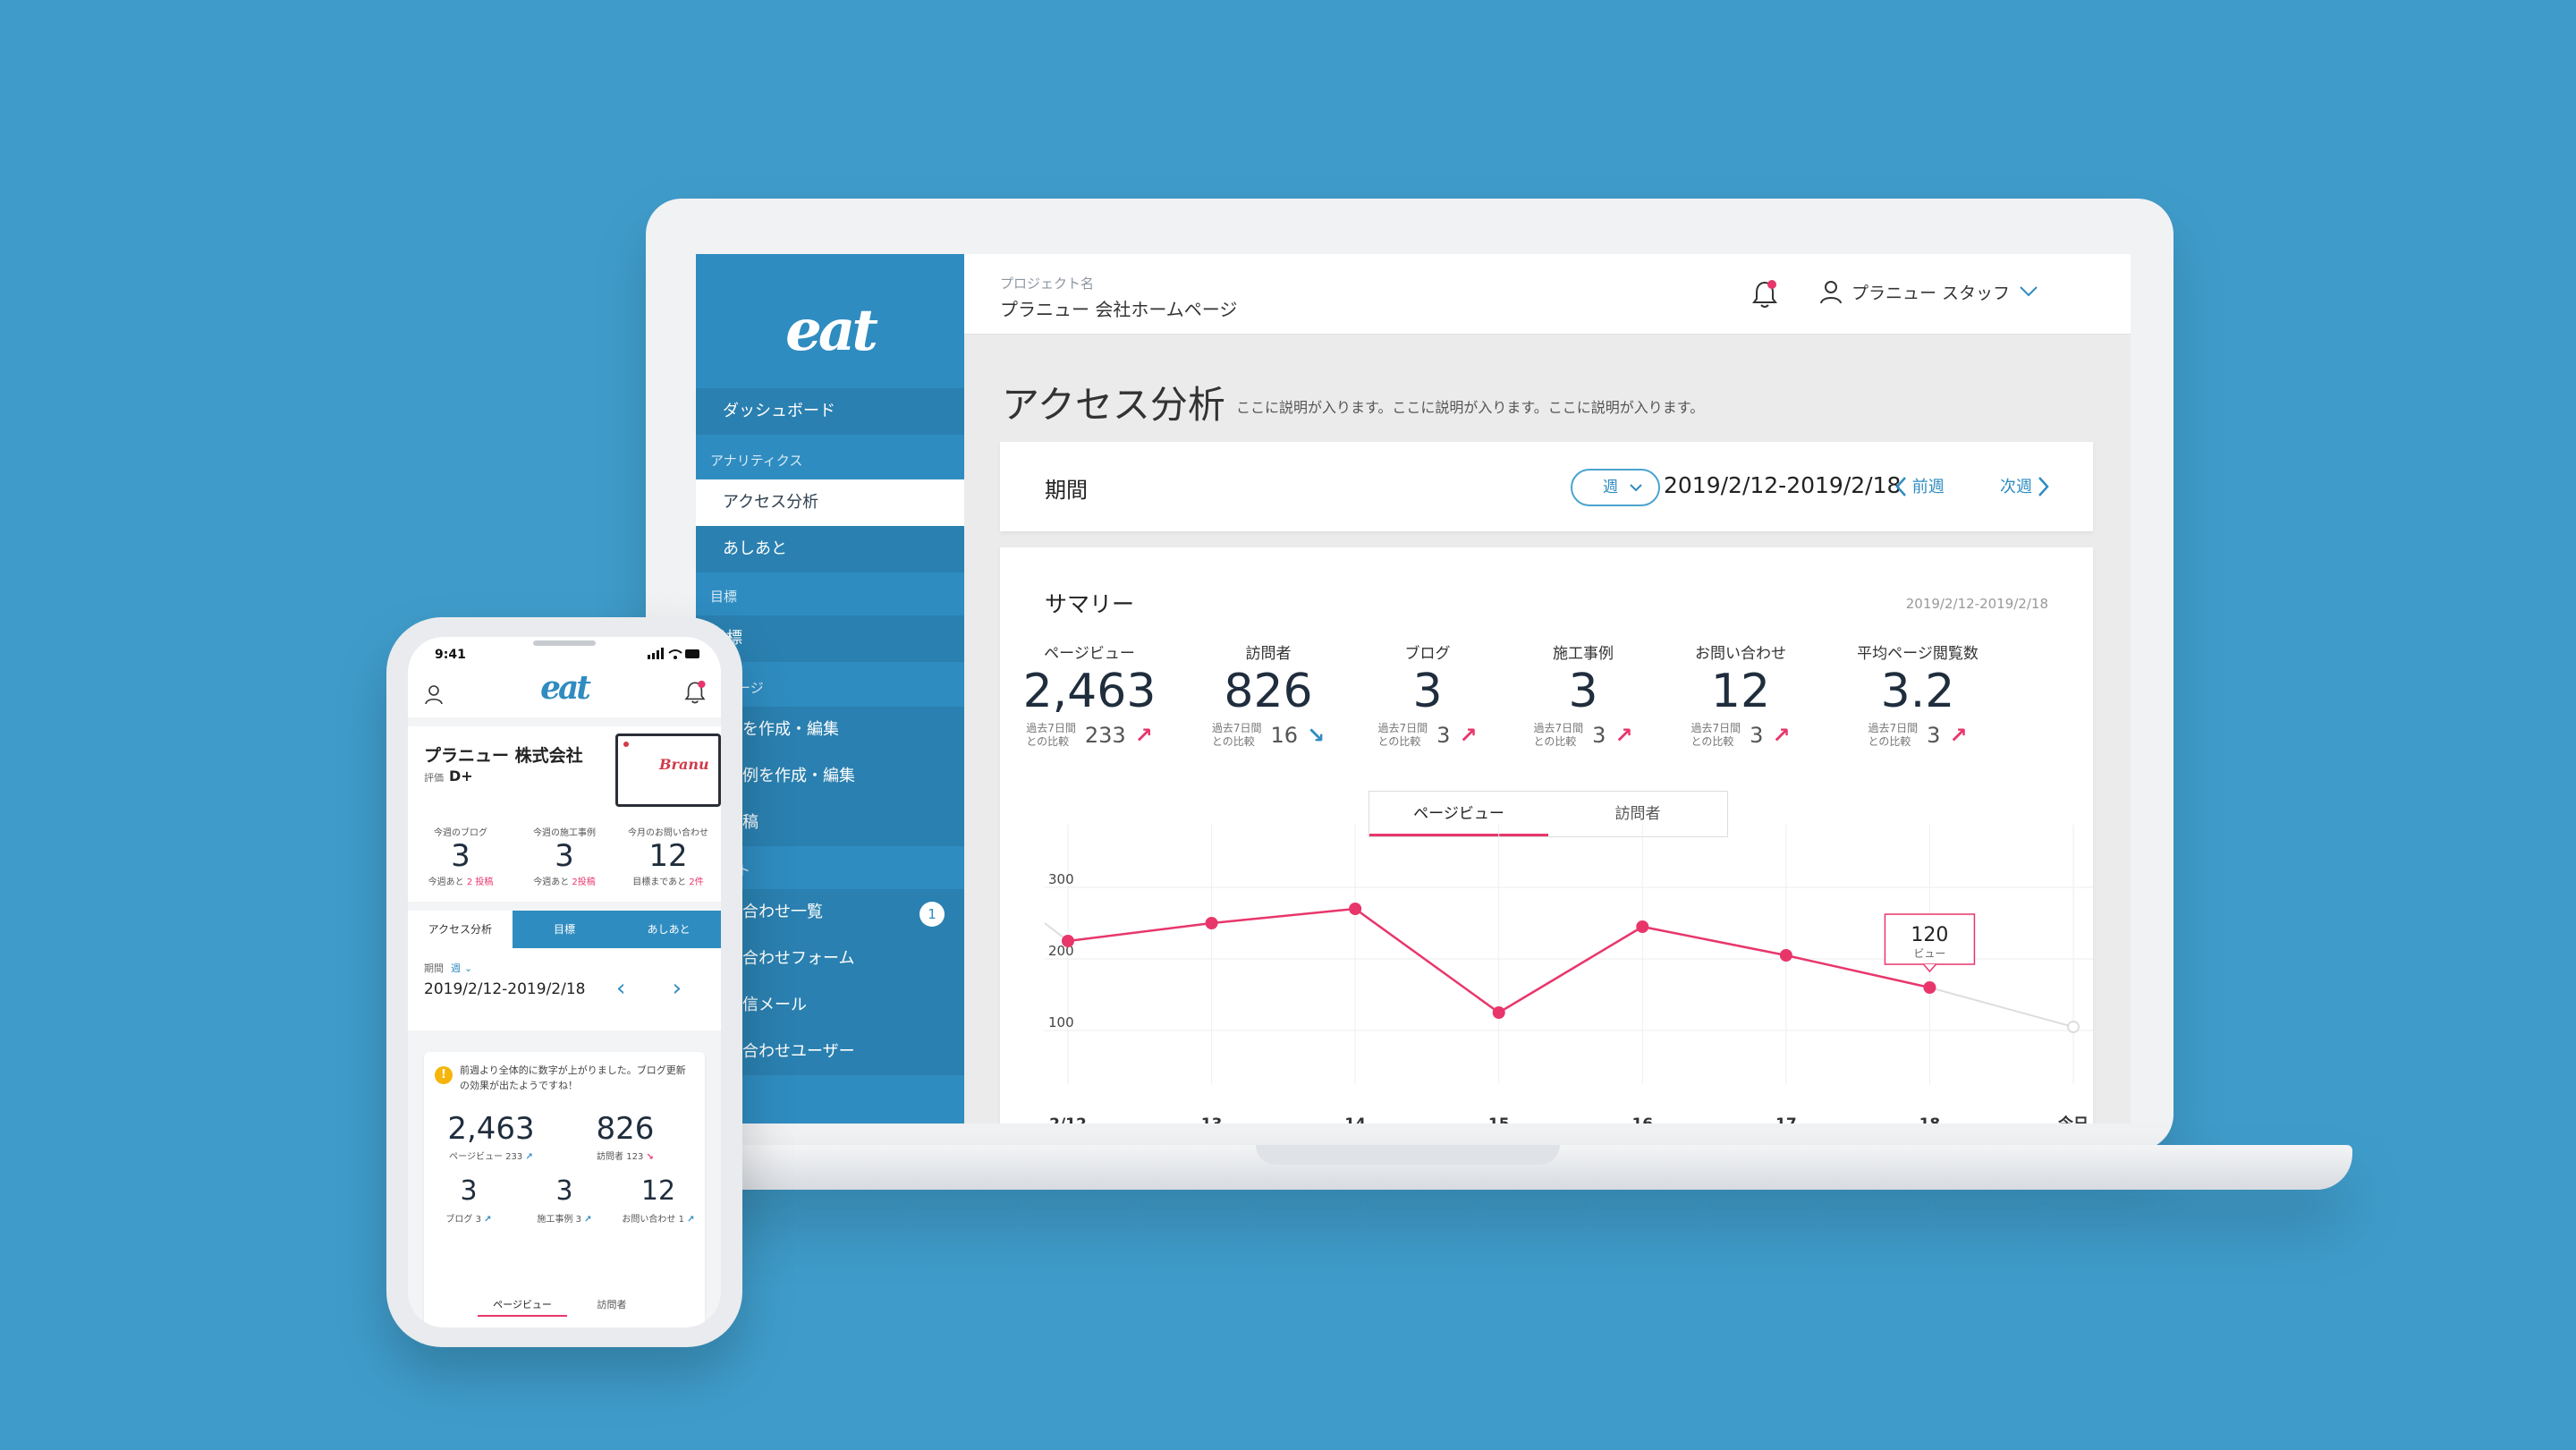 The width and height of the screenshot is (2576, 1450). I want to click on project-name: プラニュー 会社ホームページ, so click(1119, 309).